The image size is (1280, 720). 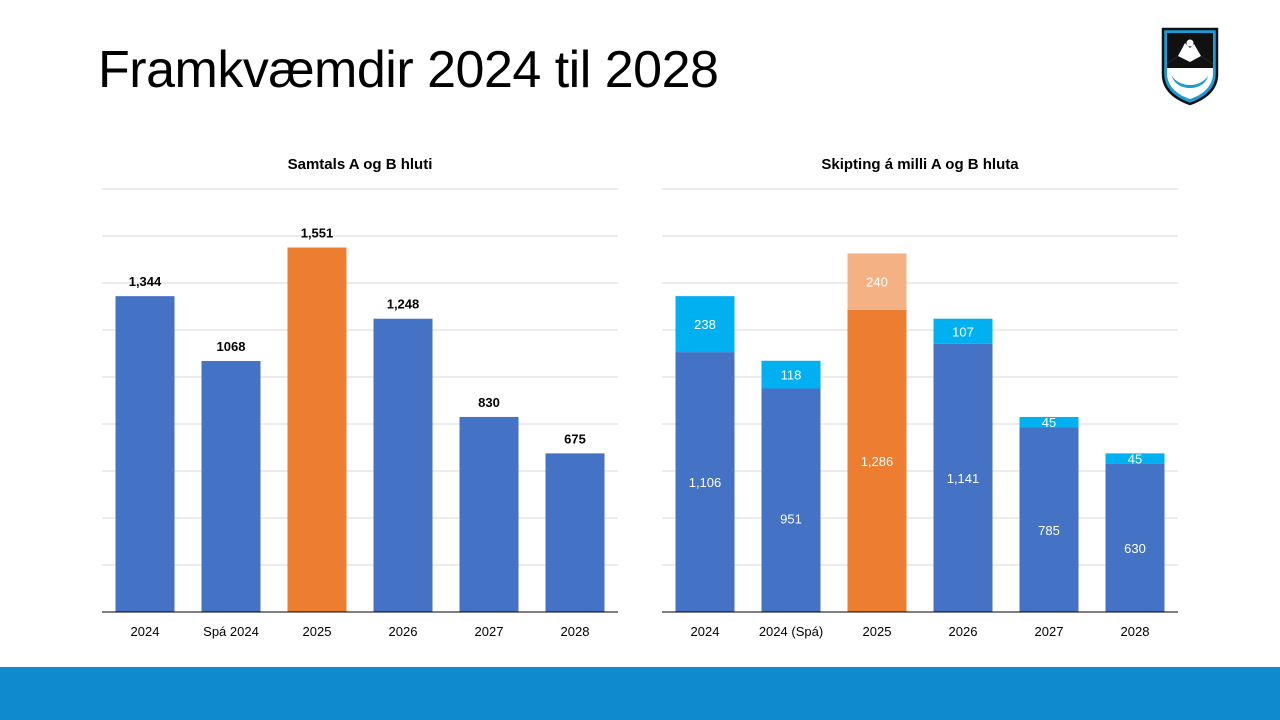 I want to click on category-label: 2024 (Spá), so click(x=791, y=631).